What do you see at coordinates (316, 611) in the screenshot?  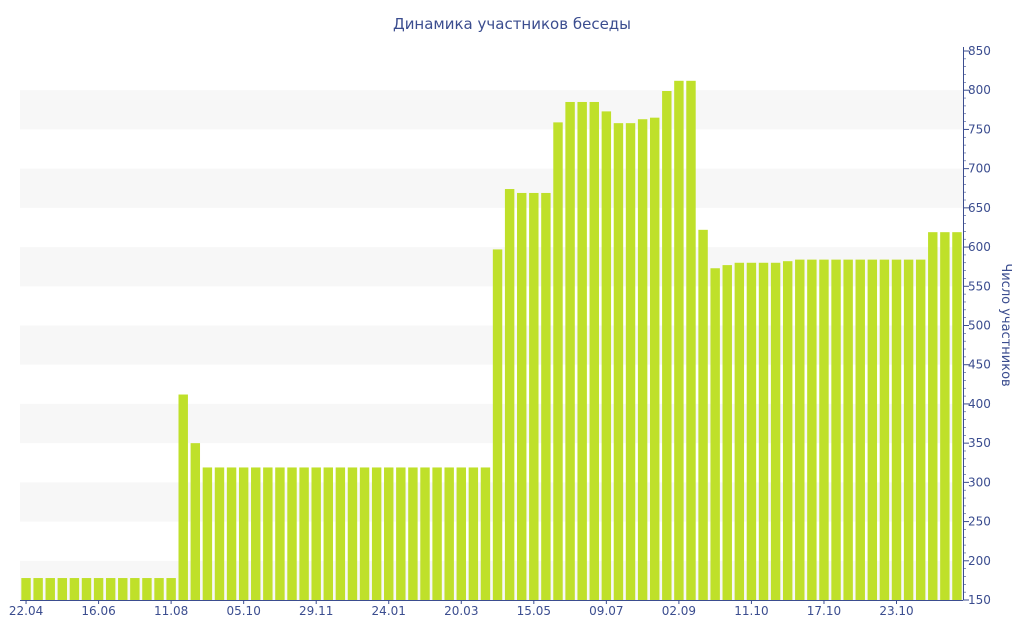 I see `x-tick-label: 29.11` at bounding box center [316, 611].